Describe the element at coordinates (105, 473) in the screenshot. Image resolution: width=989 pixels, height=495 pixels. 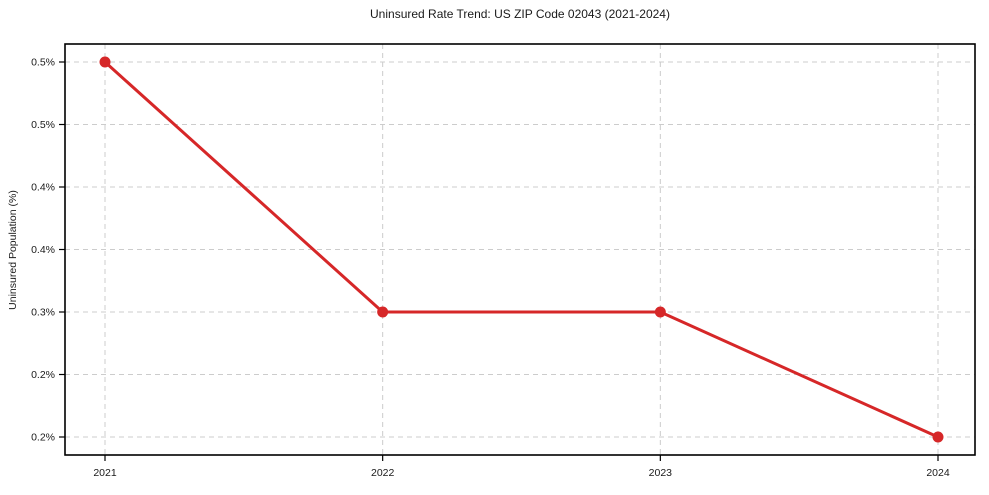
I see `x-tick-label: 2021` at that location.